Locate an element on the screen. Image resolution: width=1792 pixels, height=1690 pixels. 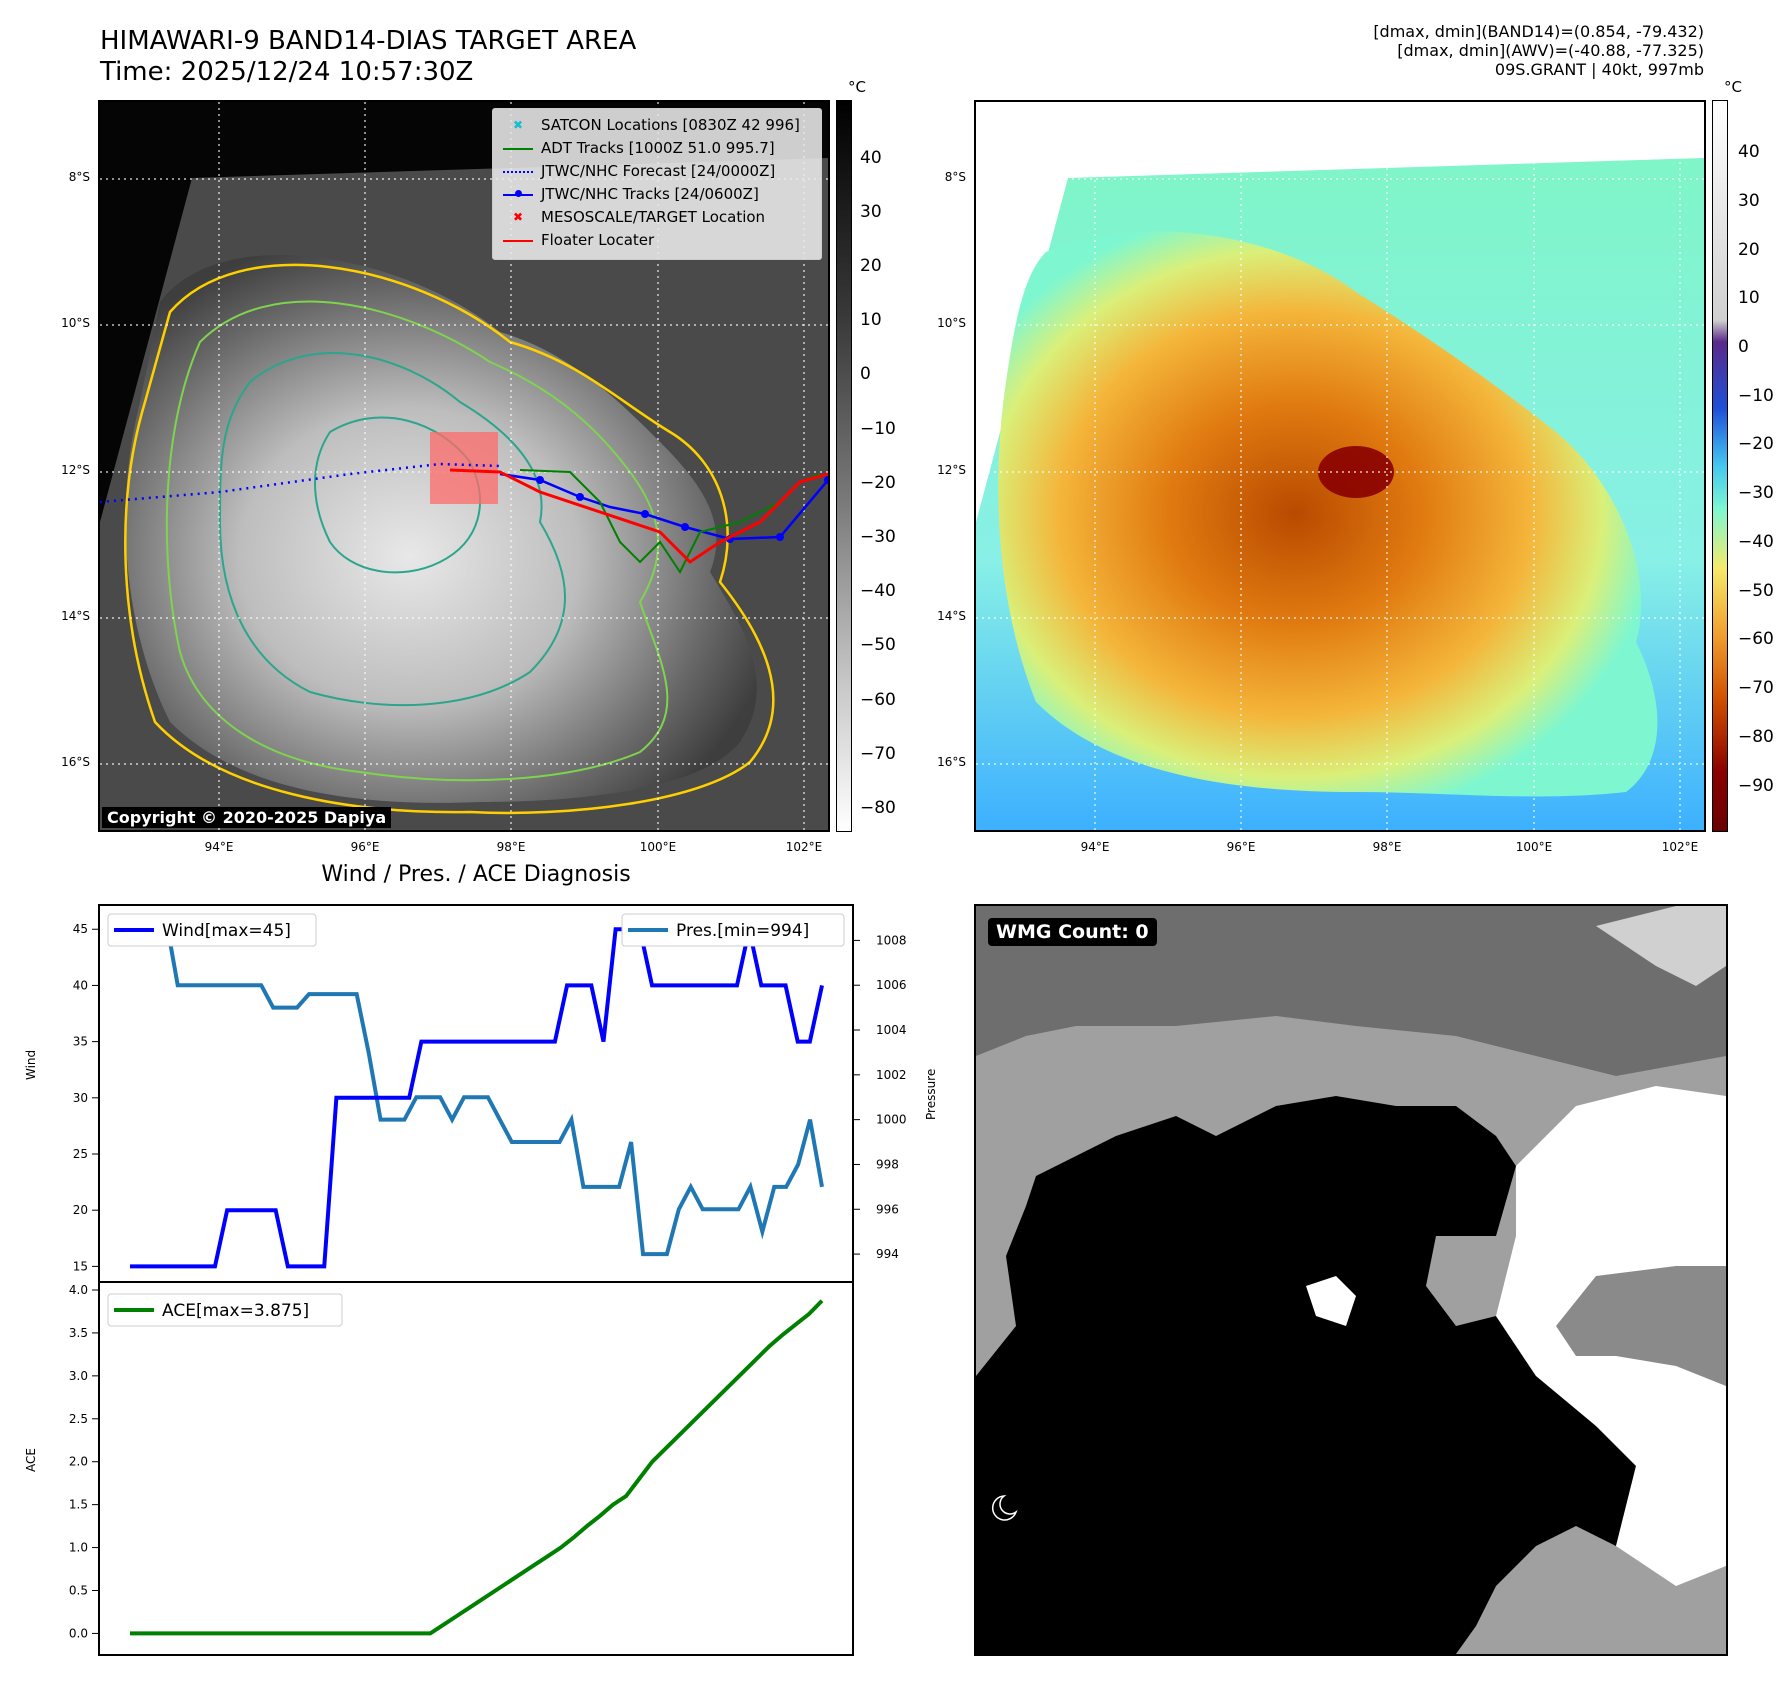
colorbar-tick: −60 is located at coordinates (878, 700).